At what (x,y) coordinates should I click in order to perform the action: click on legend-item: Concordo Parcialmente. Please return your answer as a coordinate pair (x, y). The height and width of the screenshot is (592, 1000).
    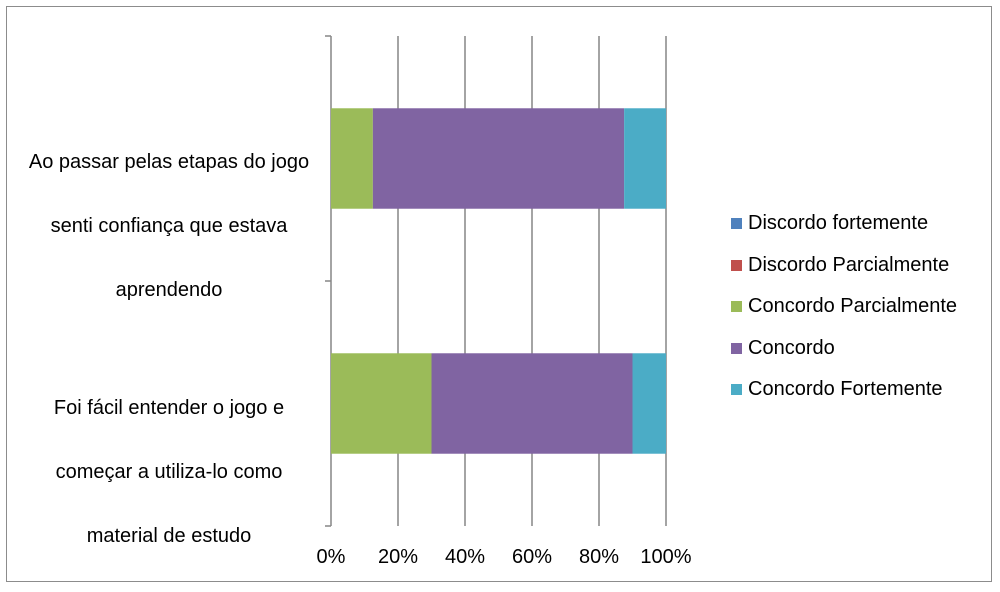
    Looking at the image, I should click on (844, 307).